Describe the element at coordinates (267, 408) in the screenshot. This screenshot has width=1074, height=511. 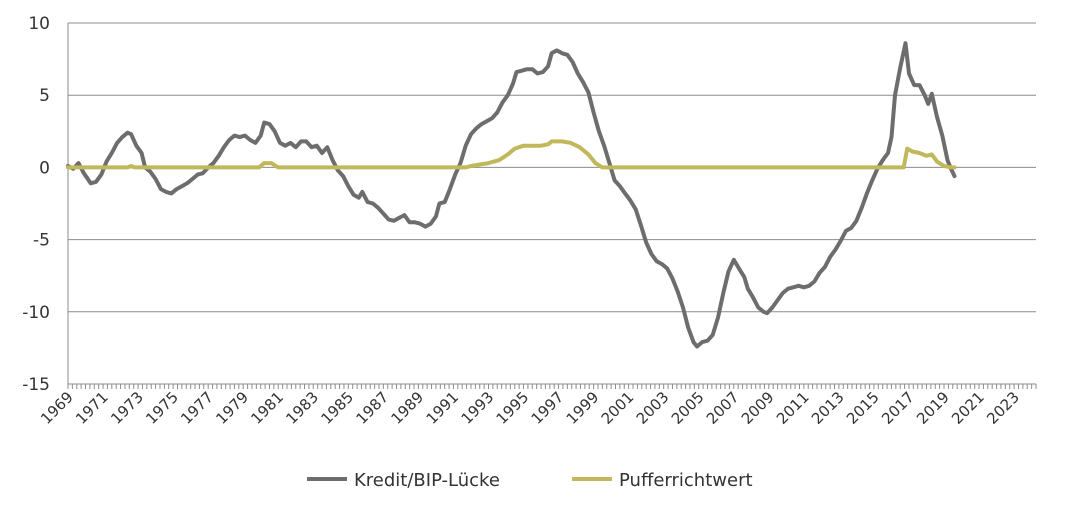
I see `x-tick-label: 1981` at that location.